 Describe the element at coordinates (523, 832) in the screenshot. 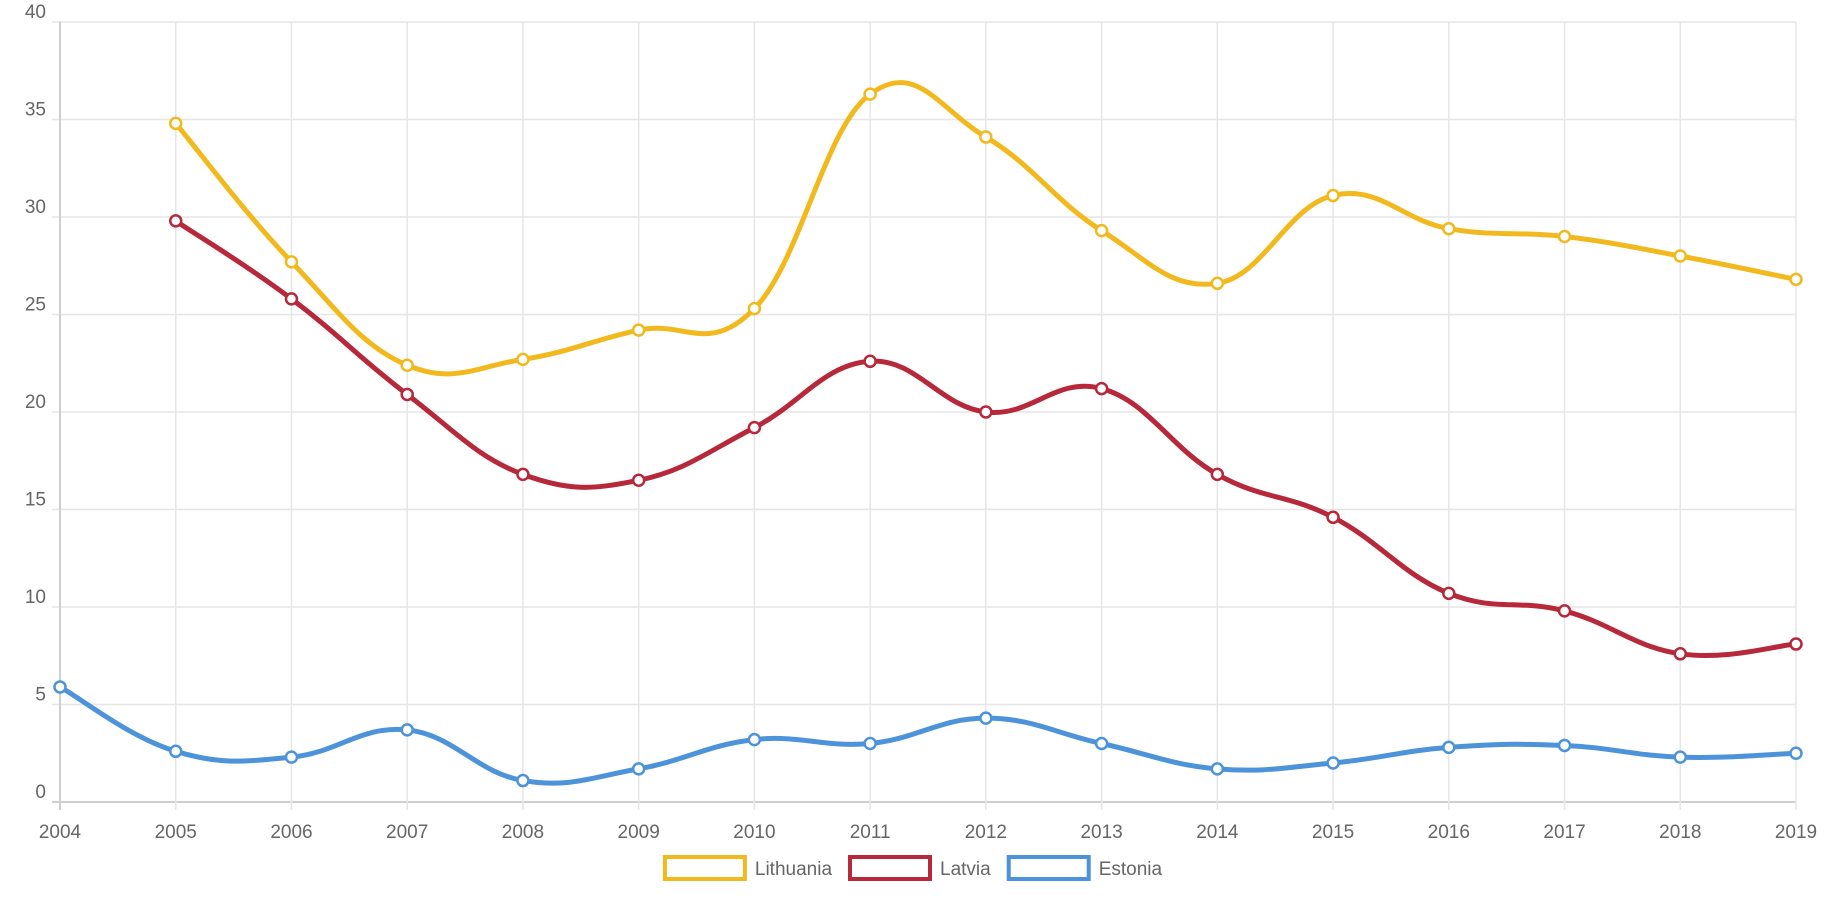

I see `x-tick-label: 2008` at that location.